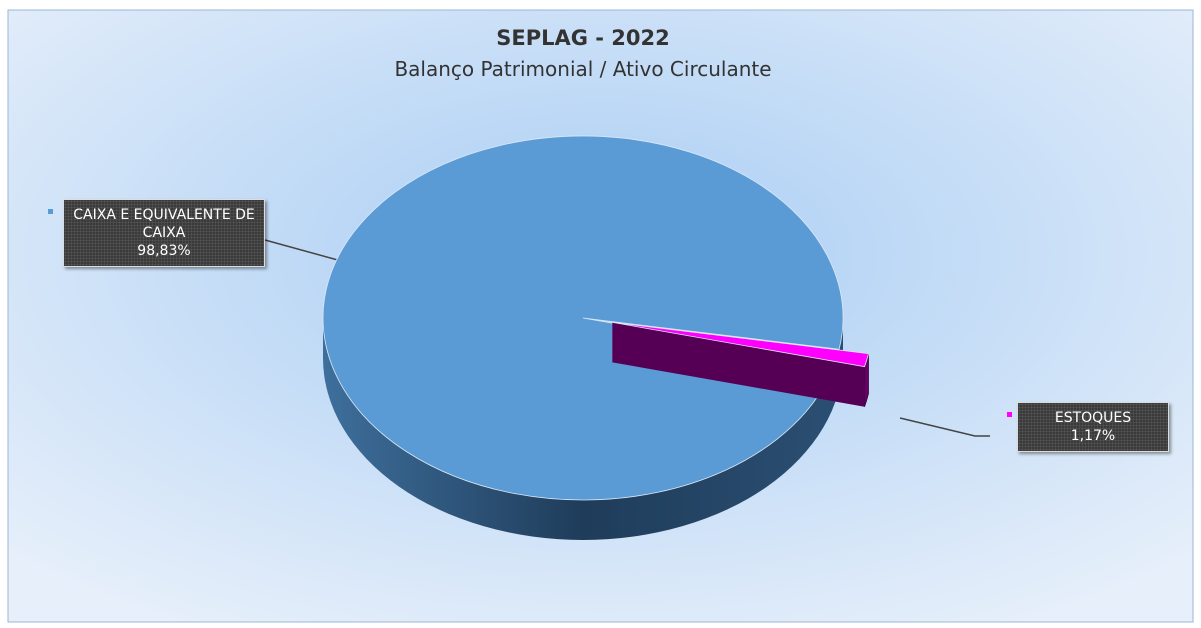 The width and height of the screenshot is (1201, 628). I want to click on chart-title: SEPLAG - 2022, so click(583, 38).